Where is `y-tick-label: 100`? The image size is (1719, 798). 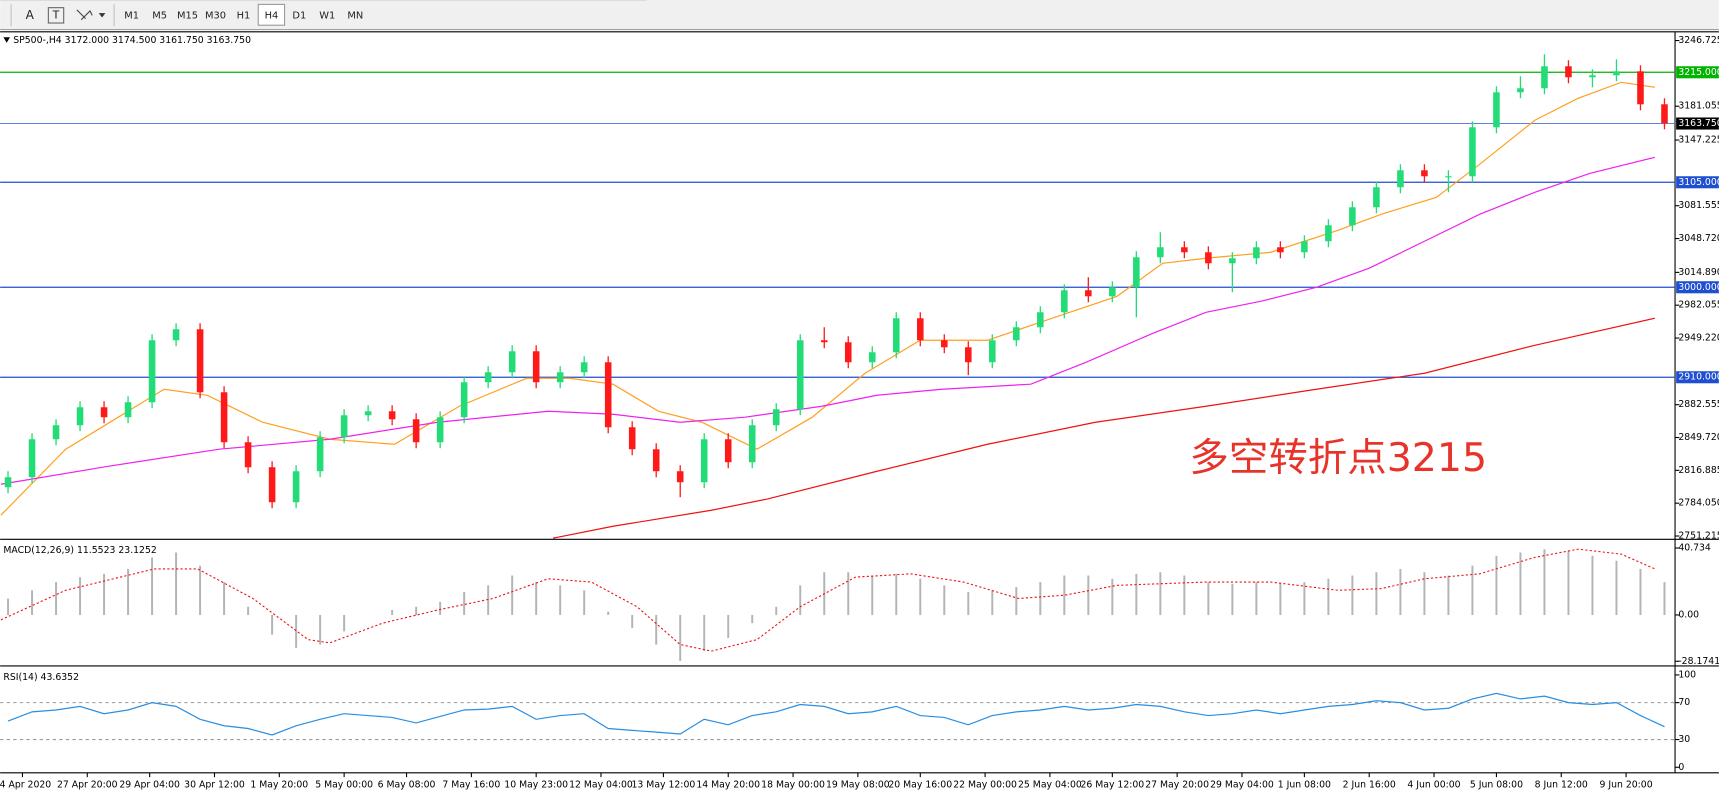
y-tick-label: 100 is located at coordinates (1687, 674).